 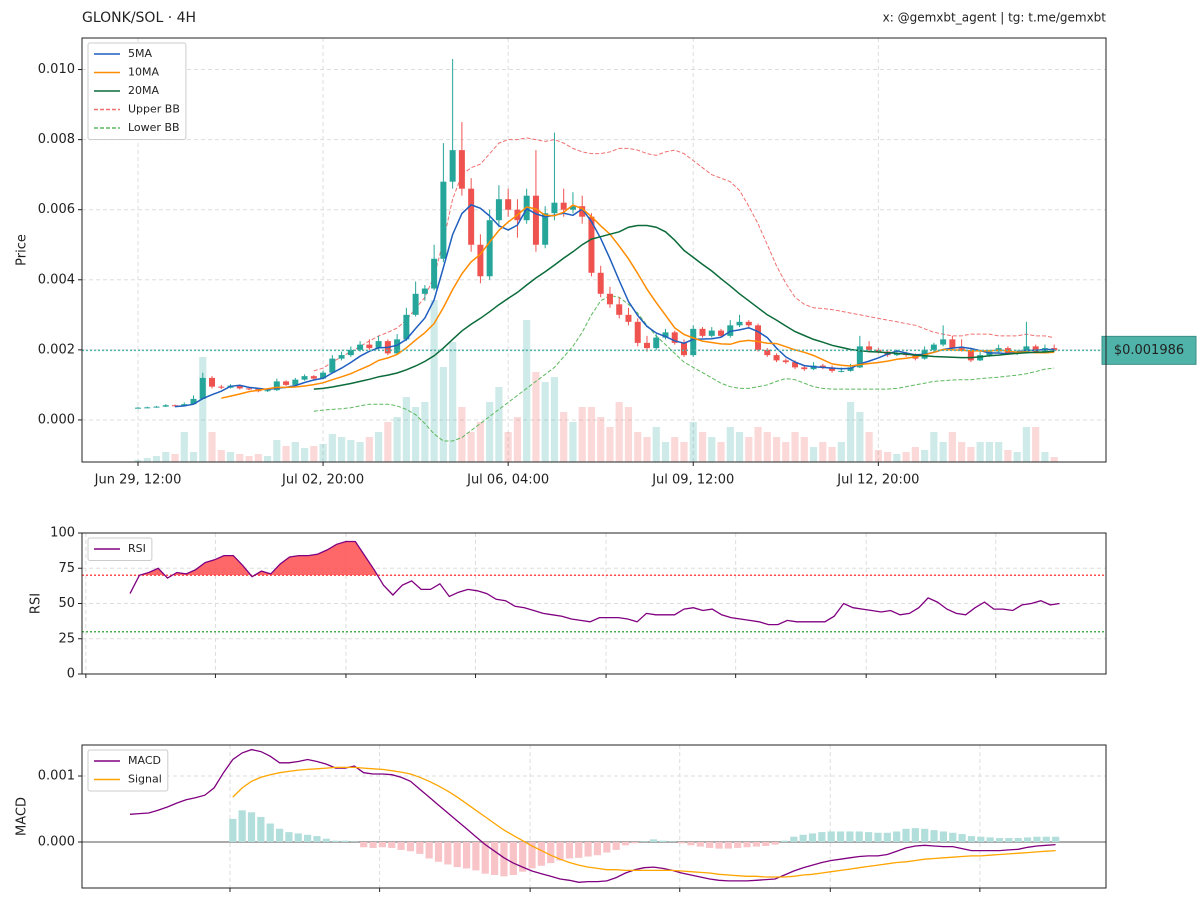 I want to click on legend: 5MA 10MA 20MA Upper BB Lower BB, so click(x=137, y=91).